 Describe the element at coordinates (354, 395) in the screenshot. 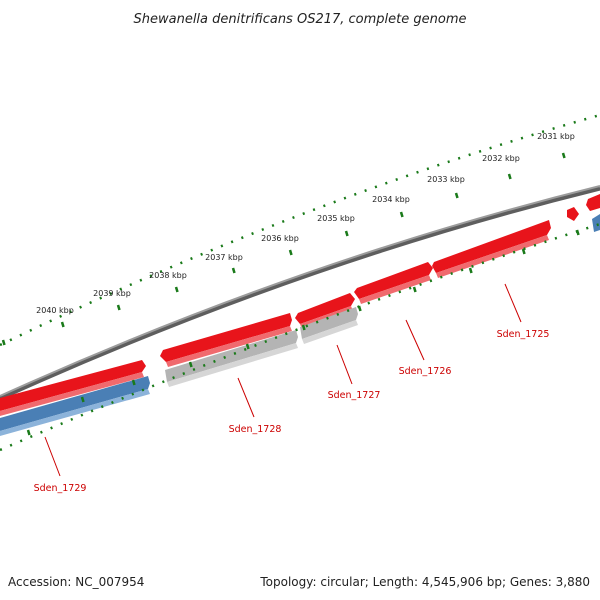

I see `gene-label-sden-1727: Sden_1727` at that location.